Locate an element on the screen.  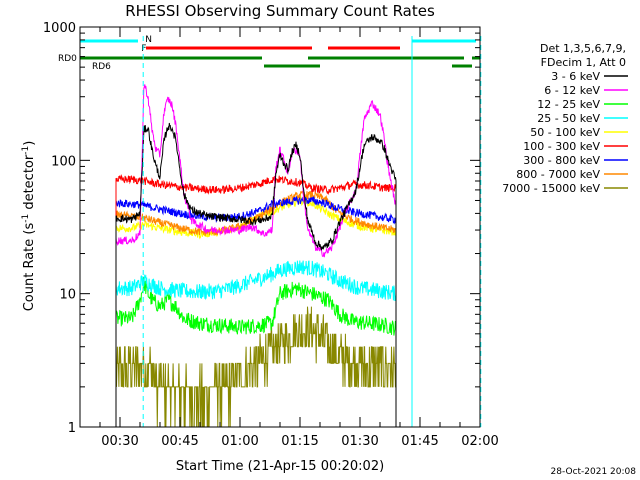
status-label-night: N is located at coordinates (148, 40).